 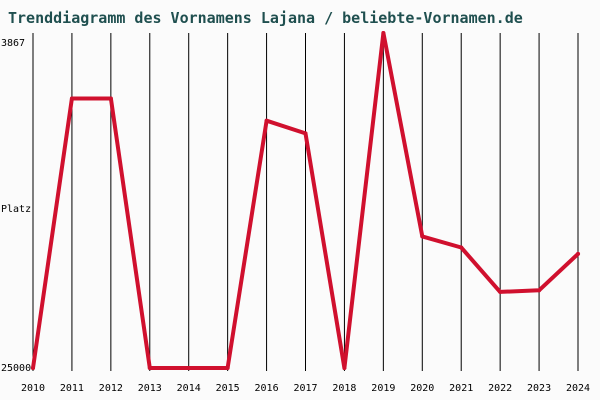 I want to click on data-point-2011, so click(x=71, y=98).